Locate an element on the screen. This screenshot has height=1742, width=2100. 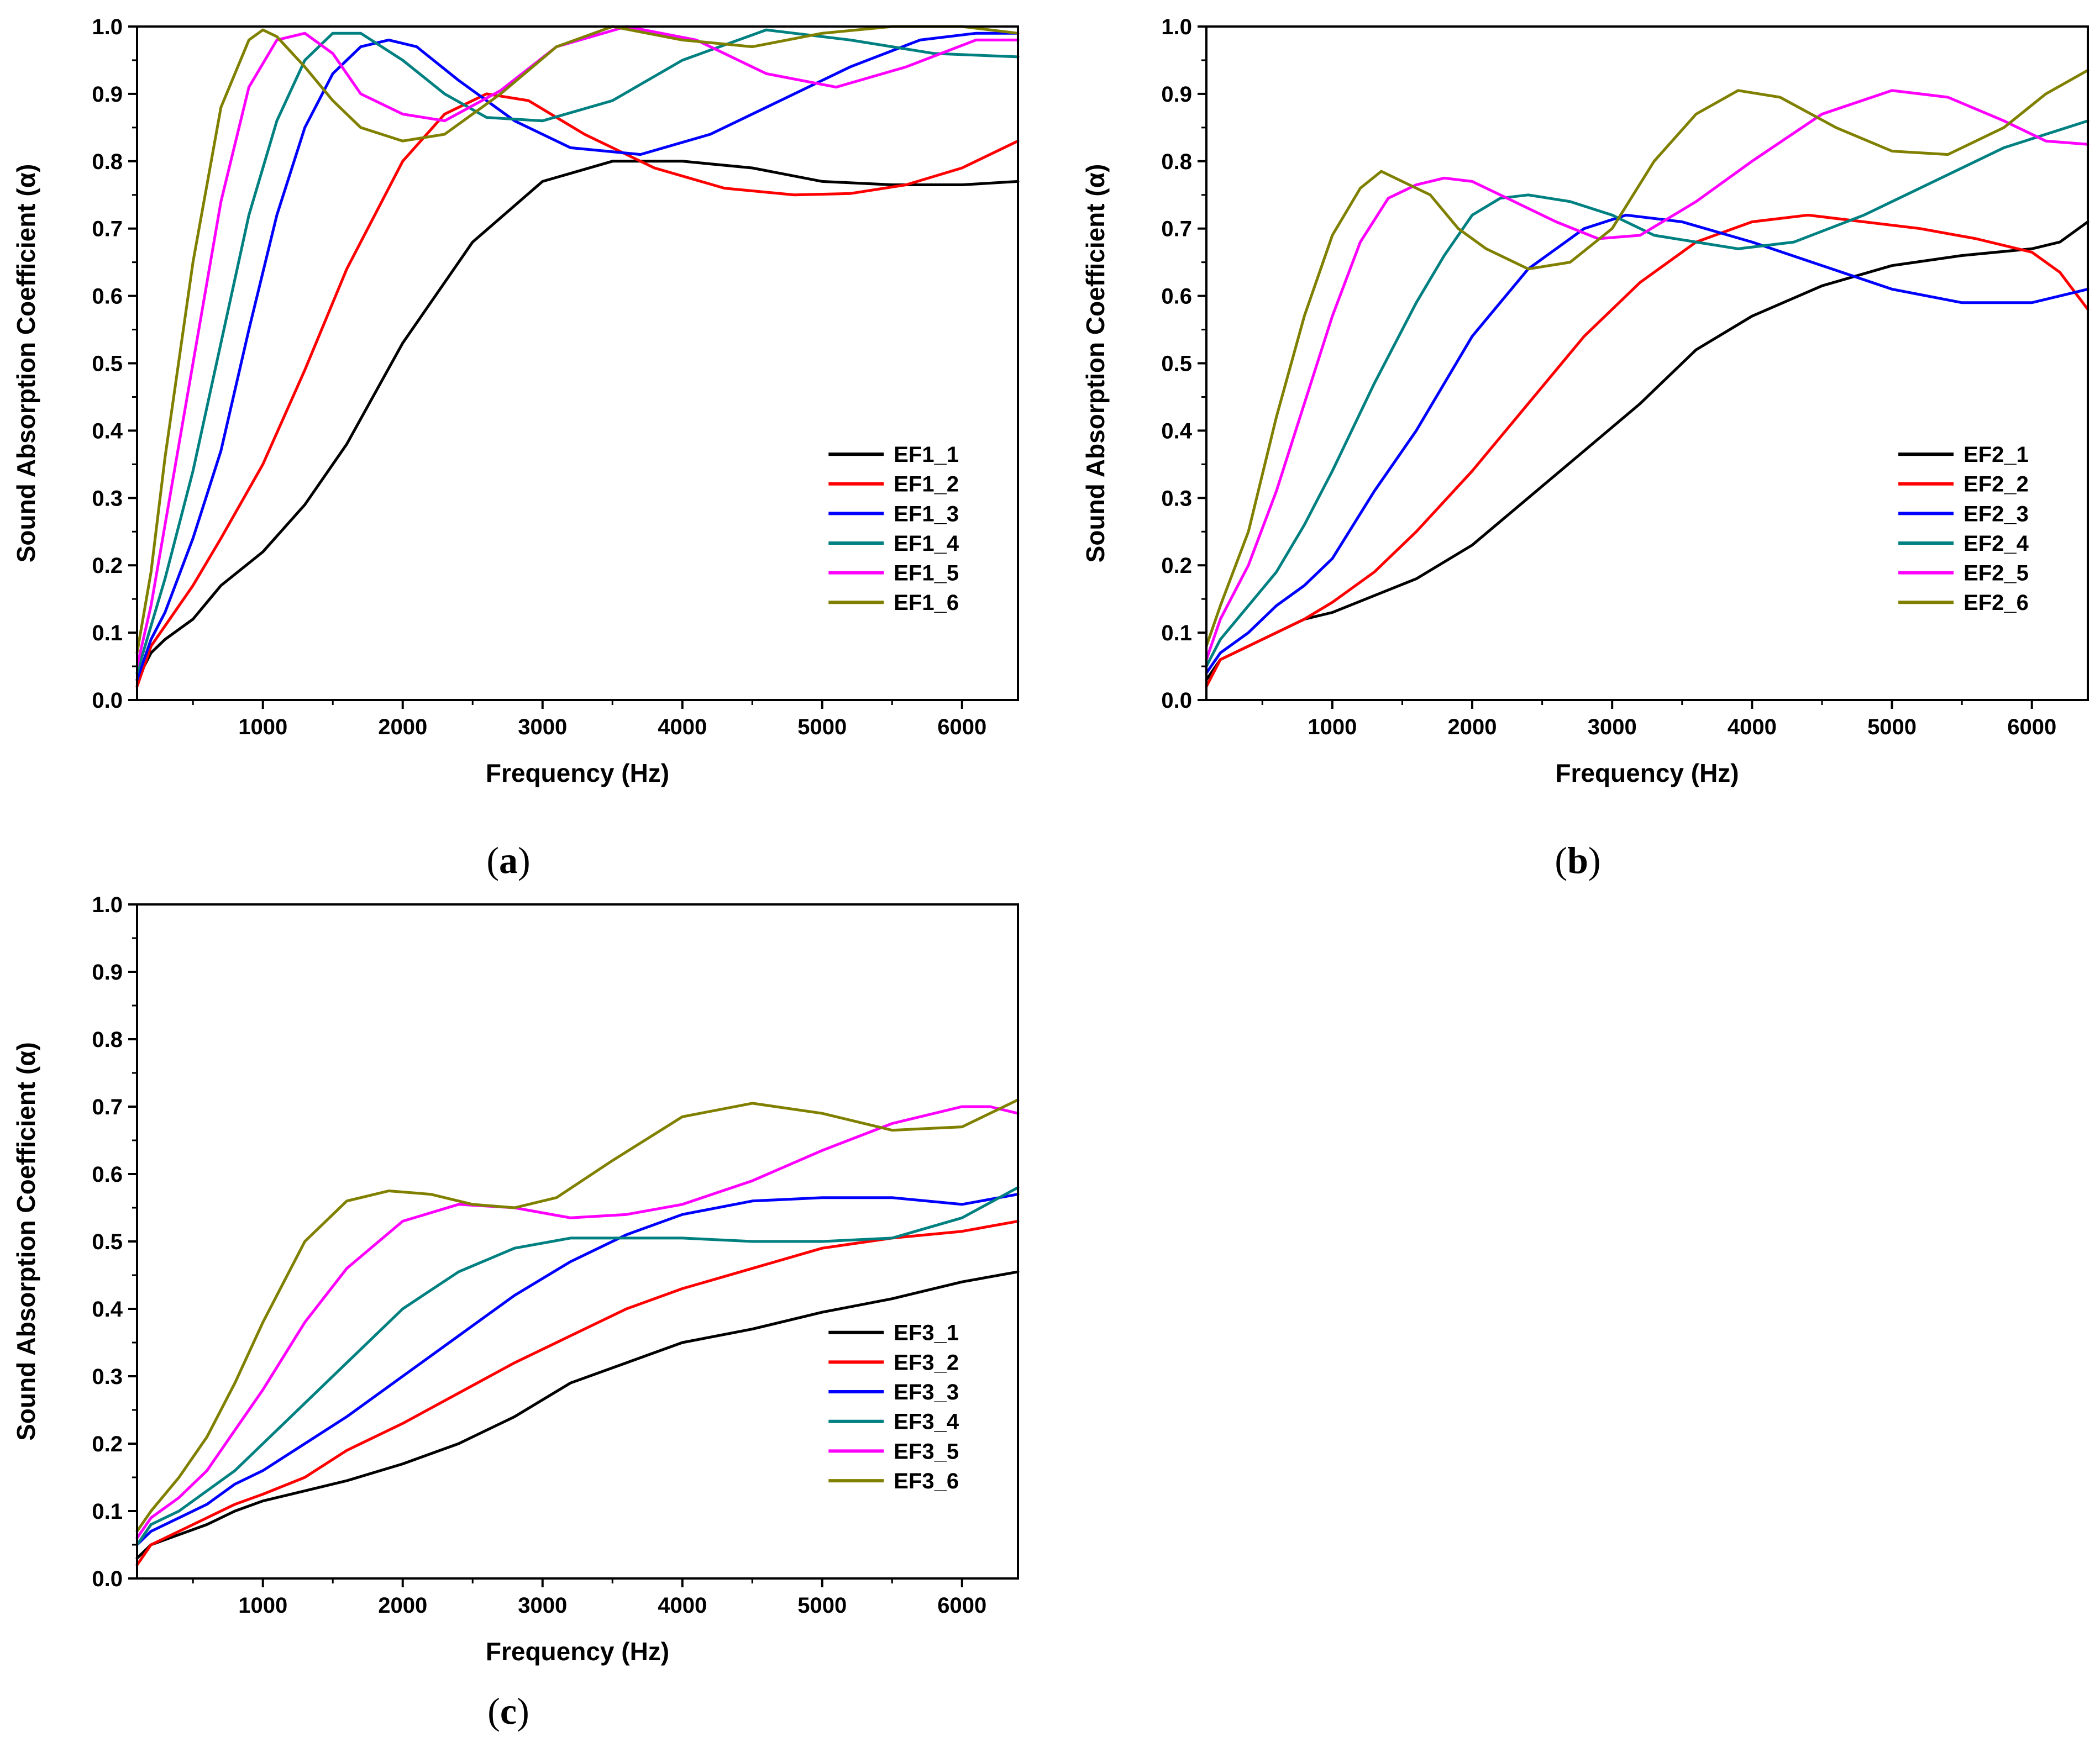
legend-label: EF2_5 is located at coordinates (1997, 574).